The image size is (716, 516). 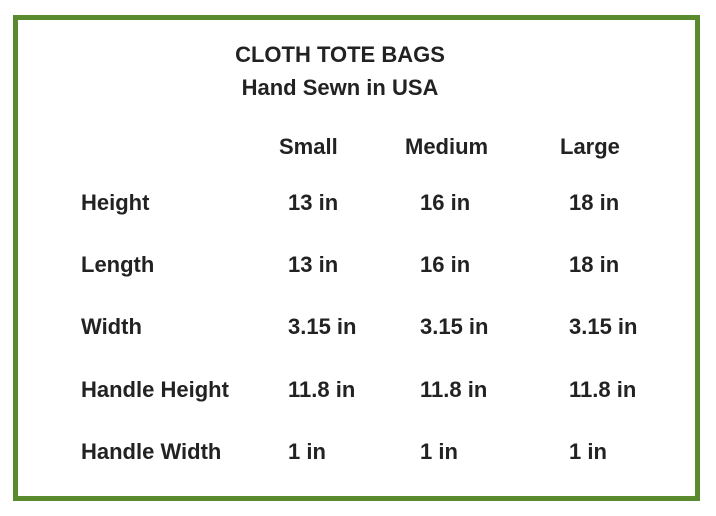 What do you see at coordinates (590, 146) in the screenshot?
I see `column-header-large: Large` at bounding box center [590, 146].